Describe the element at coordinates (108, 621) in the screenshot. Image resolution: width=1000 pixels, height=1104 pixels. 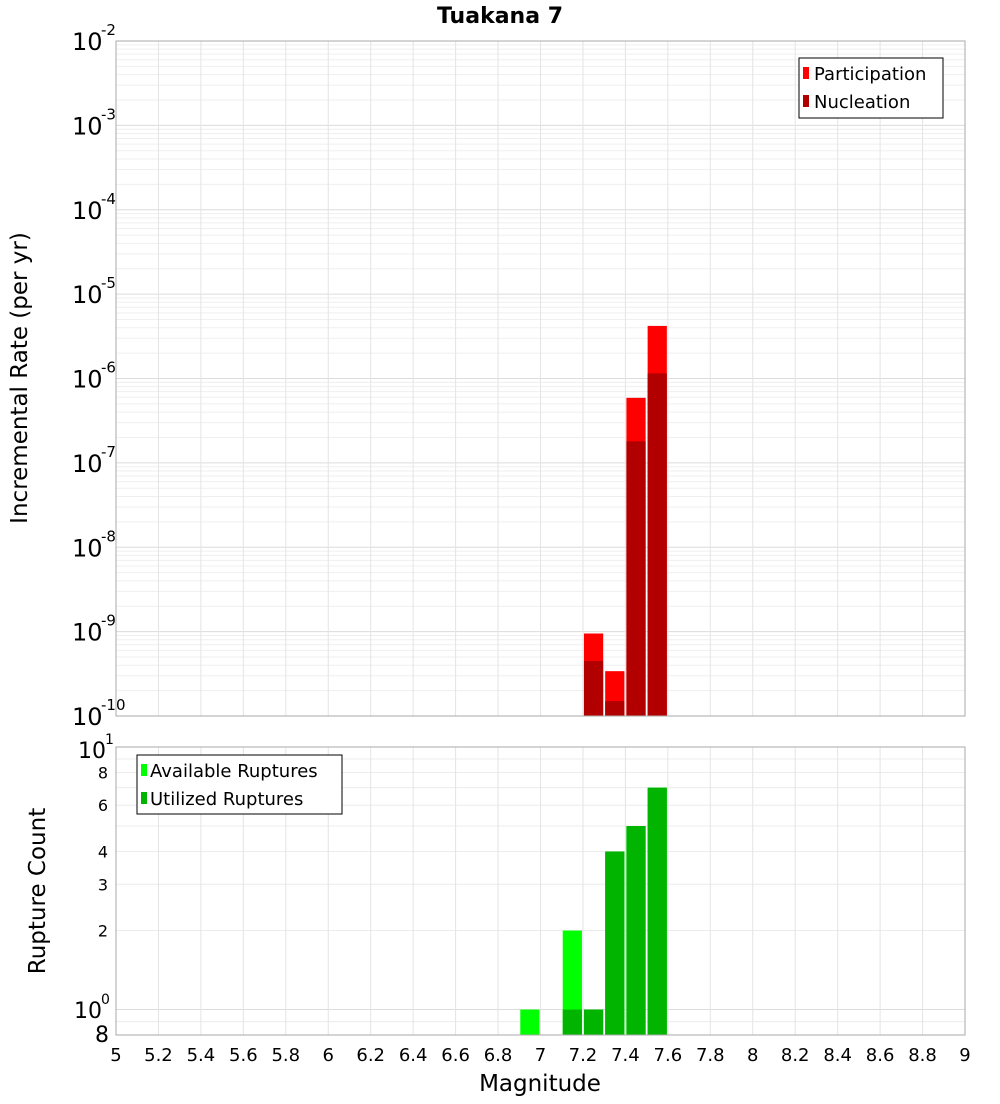
I see `top-y-tick-exponent: -9` at that location.